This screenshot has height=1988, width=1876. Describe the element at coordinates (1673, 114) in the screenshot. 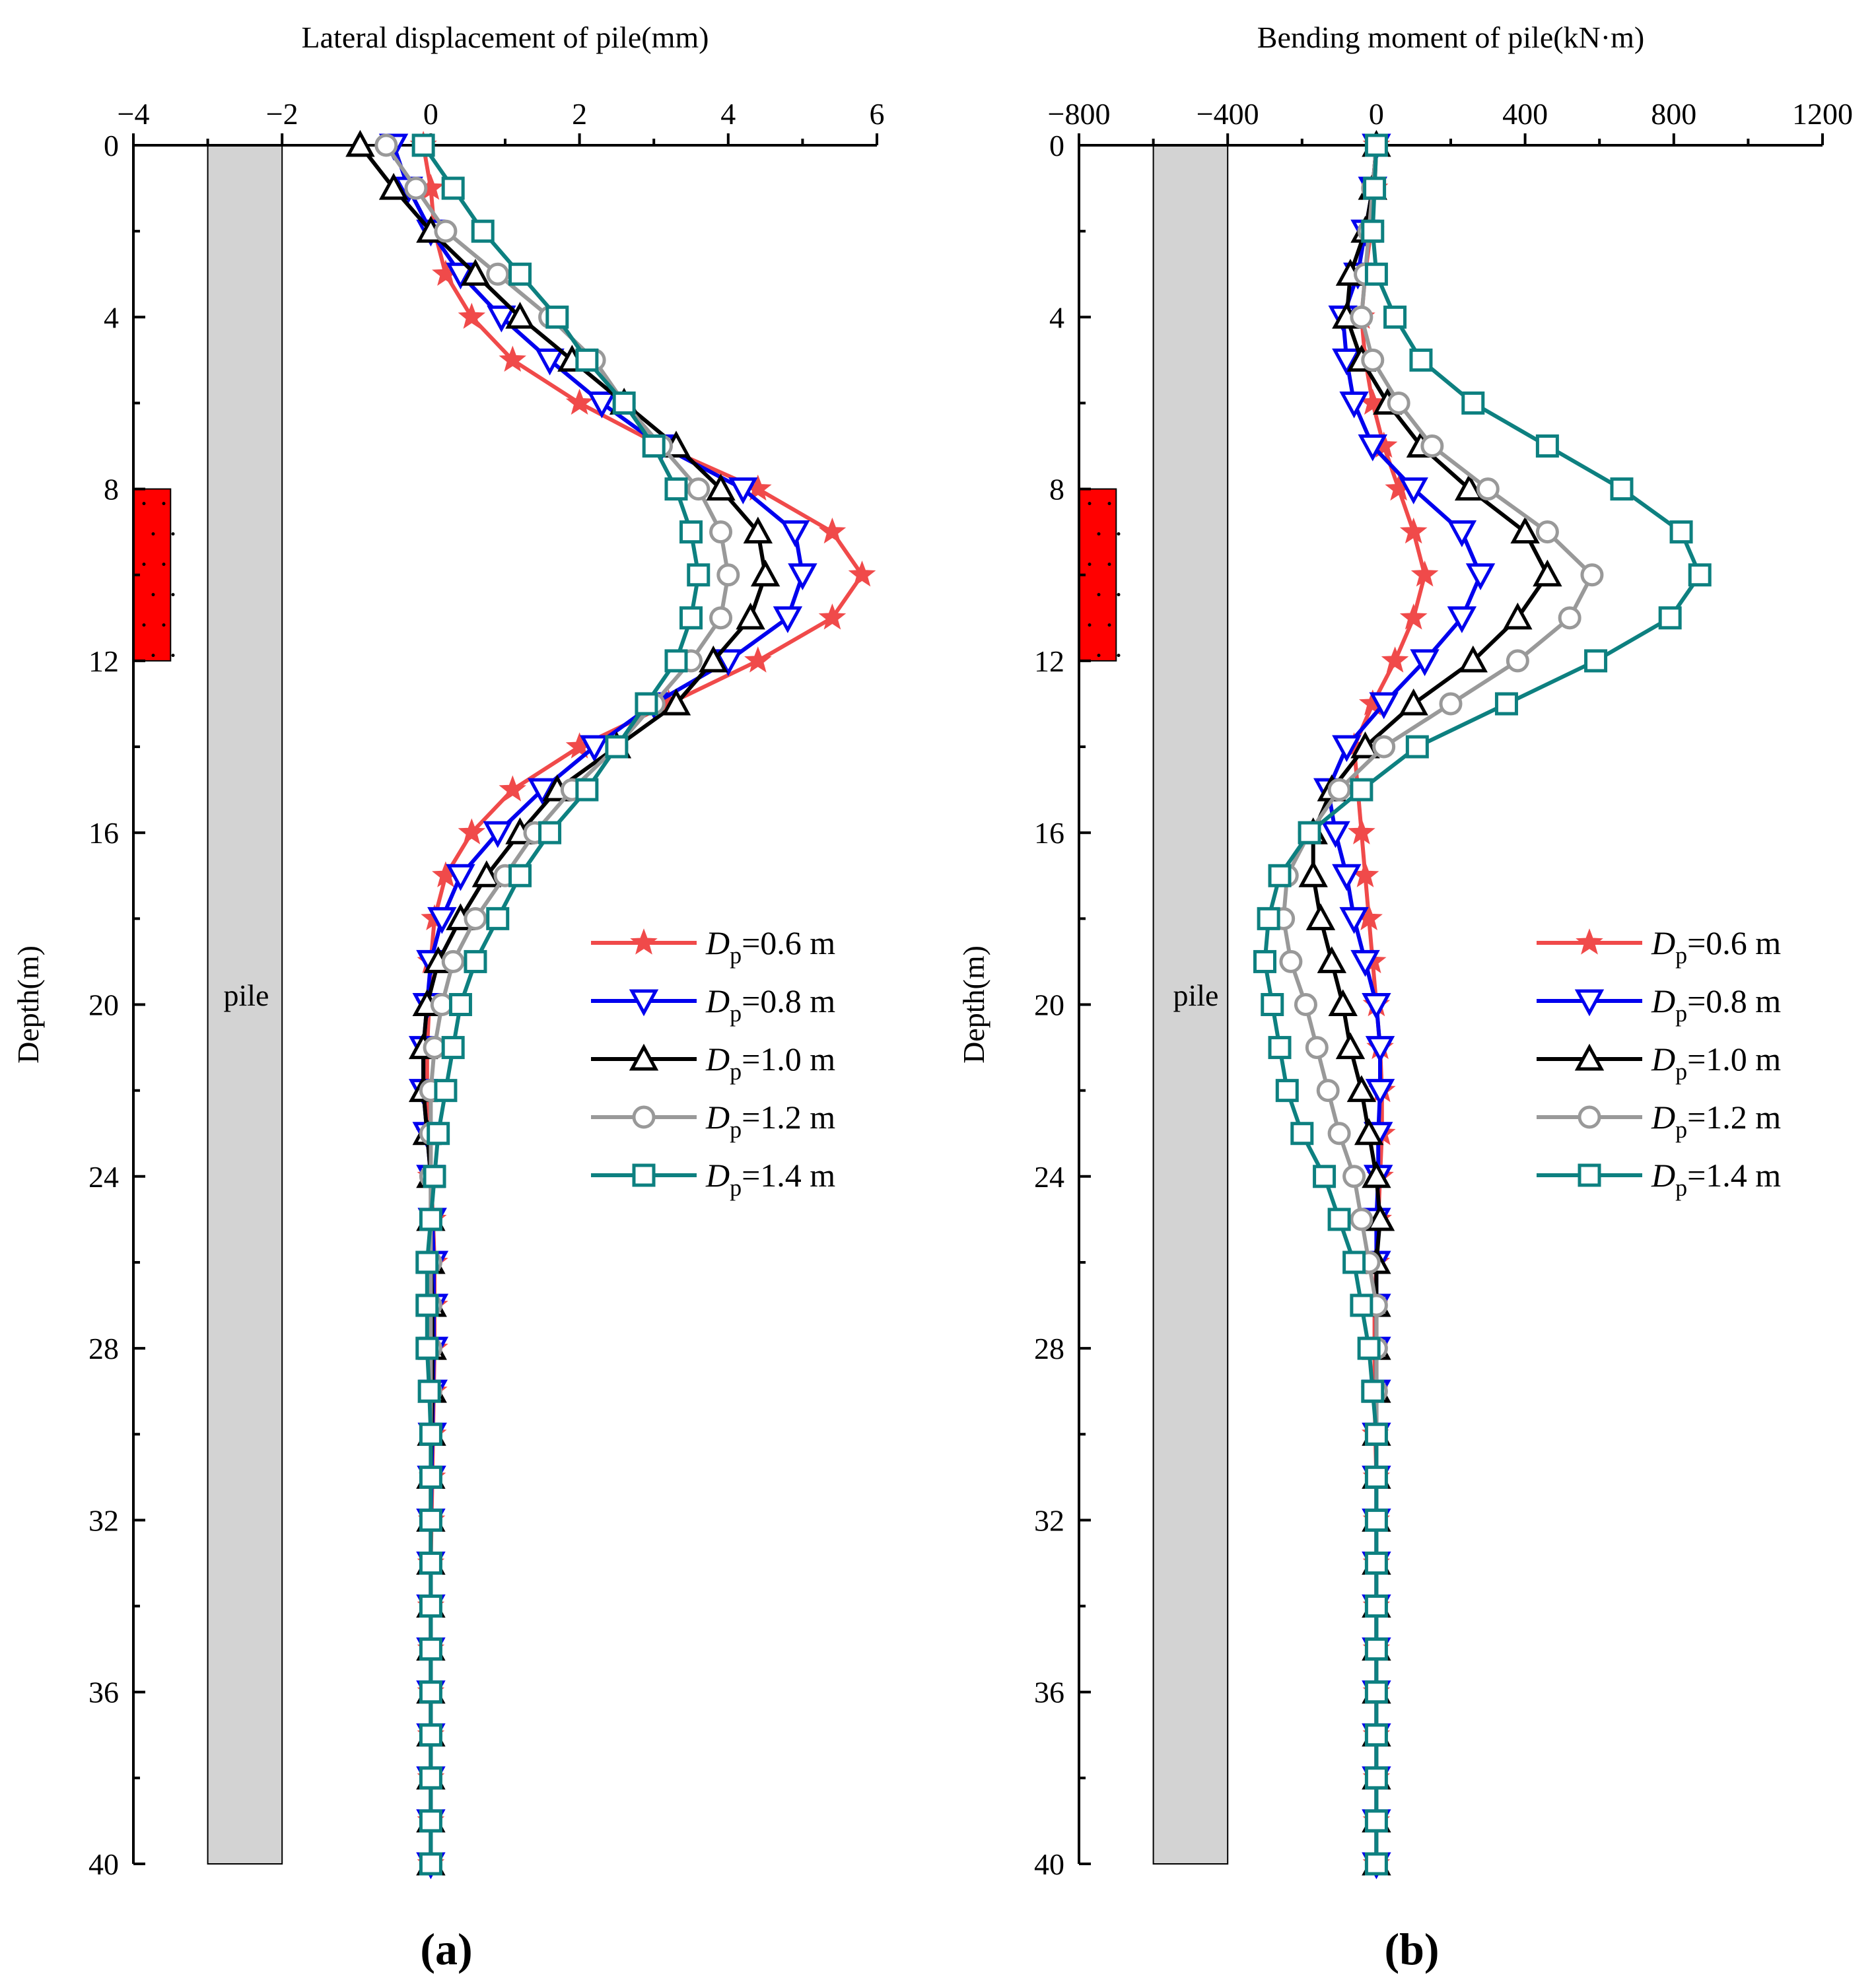

I see `x-tick-label: 800` at that location.